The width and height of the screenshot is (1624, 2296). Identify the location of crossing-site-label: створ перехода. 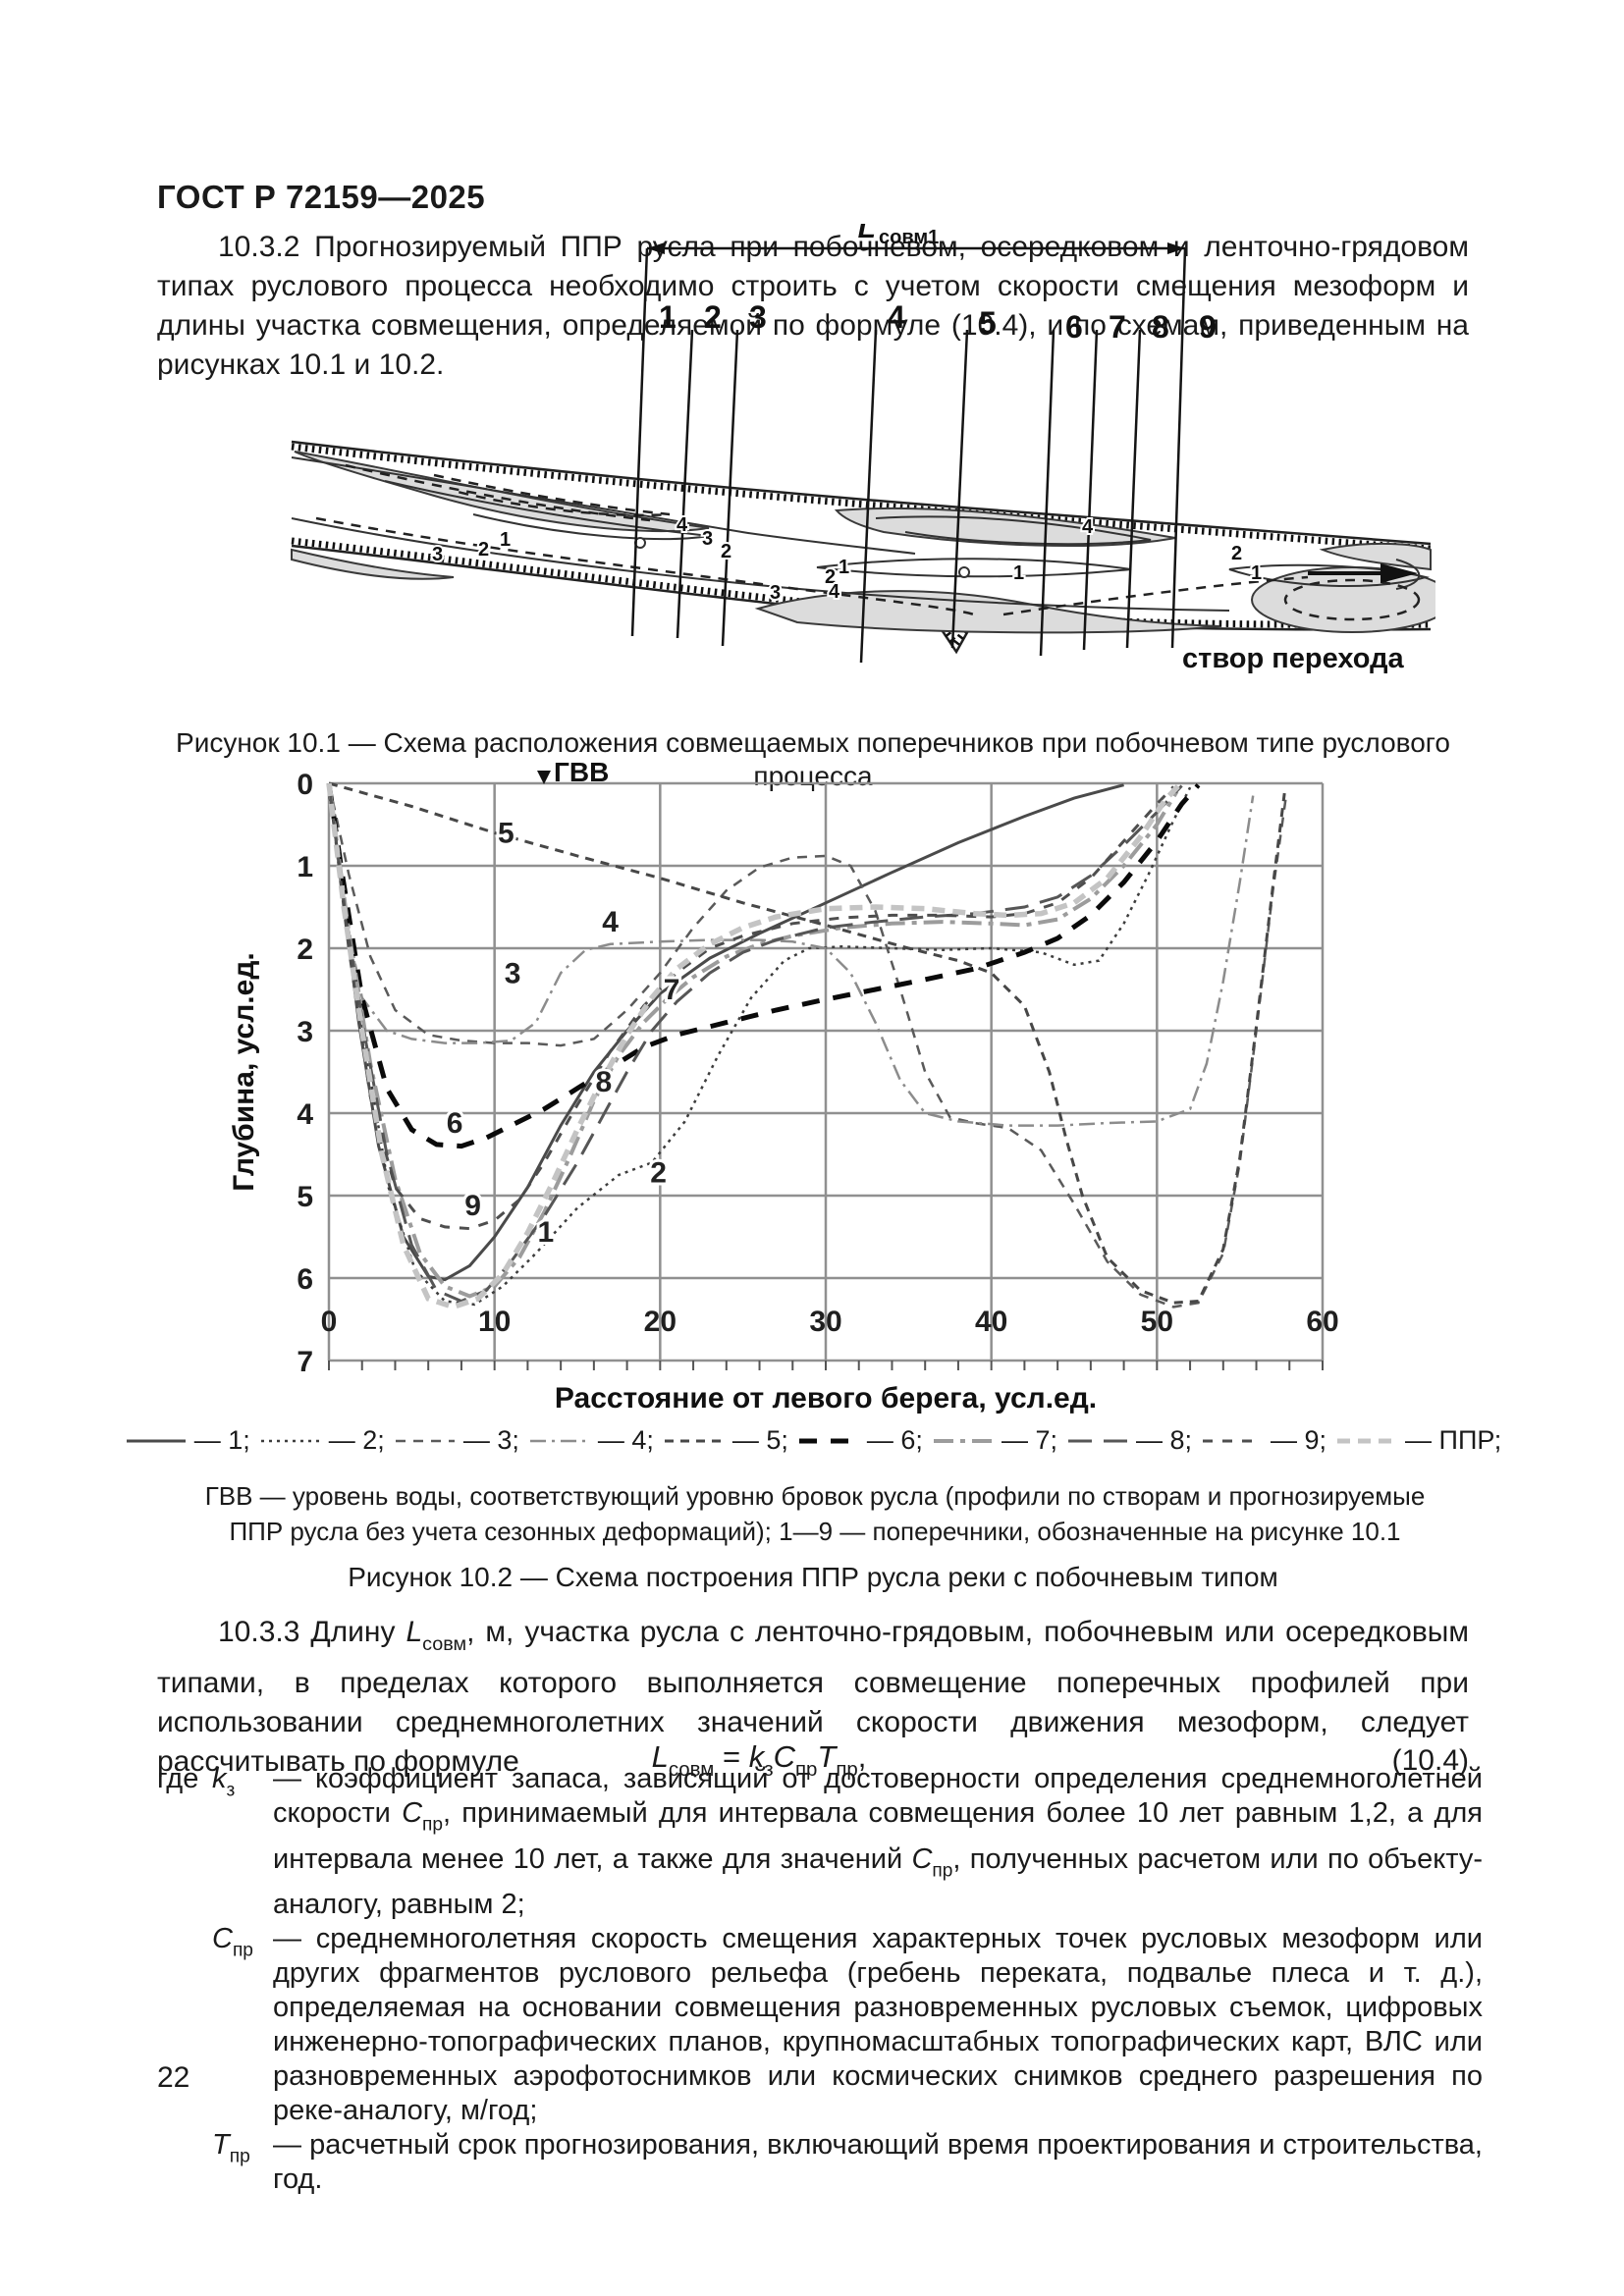
(1293, 658).